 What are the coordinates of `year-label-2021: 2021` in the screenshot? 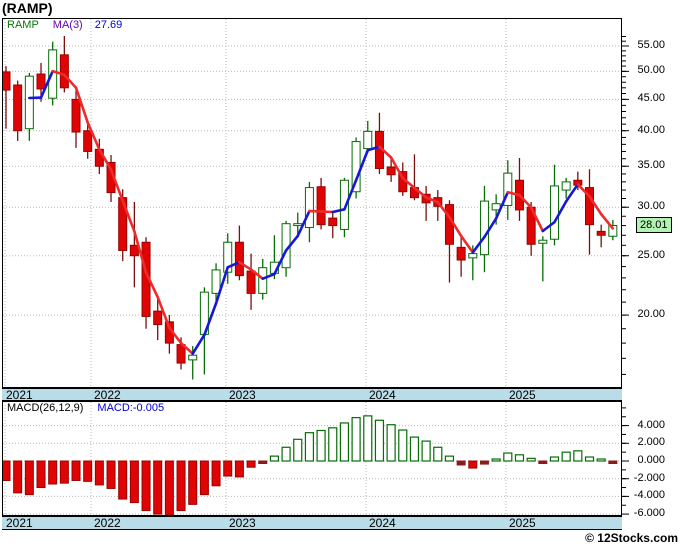 It's located at (19, 523).